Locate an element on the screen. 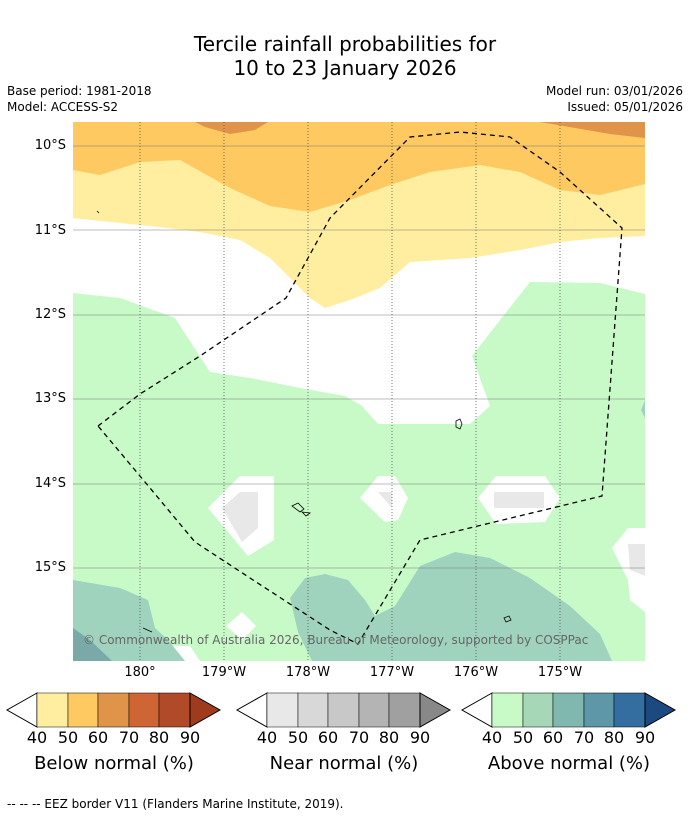 The width and height of the screenshot is (690, 816). issued-date: Issued: 05/01/2026 is located at coordinates (625, 107).